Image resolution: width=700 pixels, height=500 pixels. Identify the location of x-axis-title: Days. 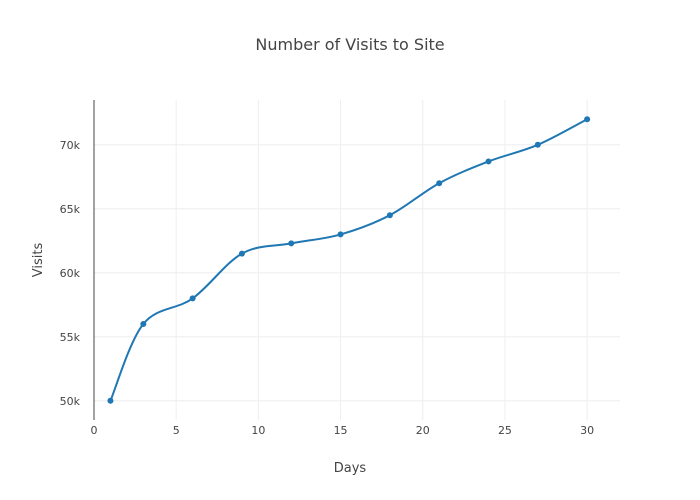
(350, 468).